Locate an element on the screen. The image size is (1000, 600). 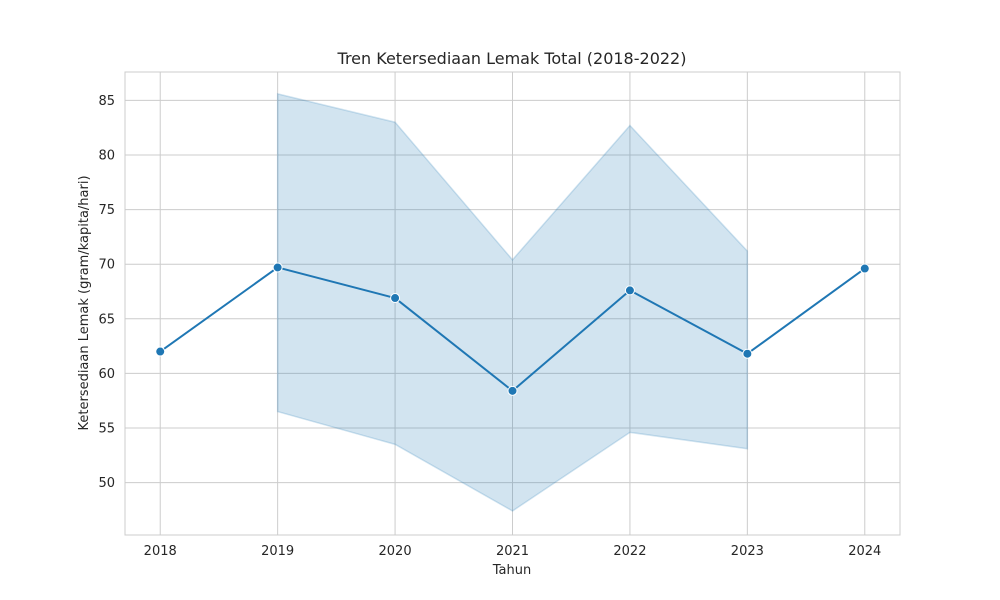
x-tick-label: 2024 is located at coordinates (864, 551).